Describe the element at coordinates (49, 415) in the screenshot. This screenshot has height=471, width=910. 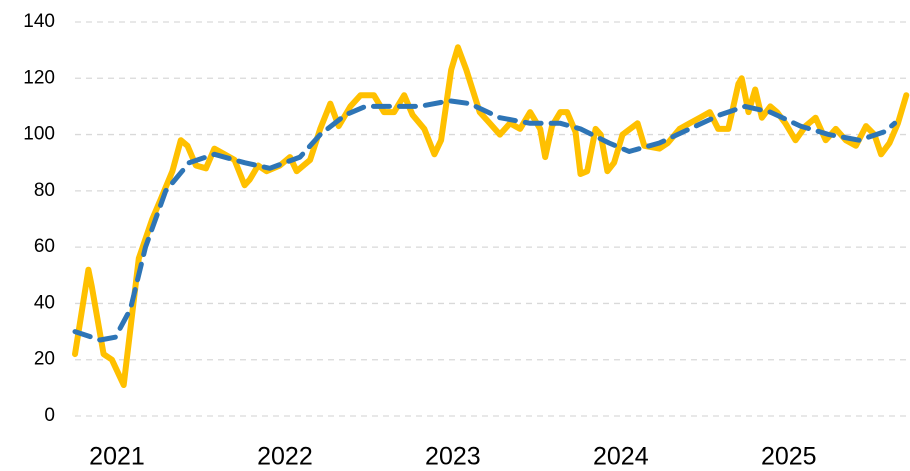
I see `y-tick-label: 0` at that location.